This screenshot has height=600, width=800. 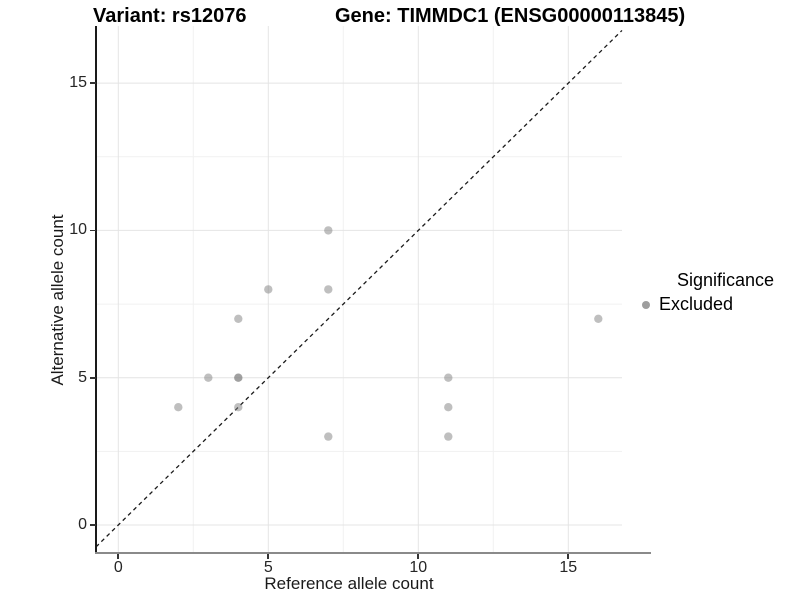 I want to click on y-tick-label: 15, so click(x=78, y=83).